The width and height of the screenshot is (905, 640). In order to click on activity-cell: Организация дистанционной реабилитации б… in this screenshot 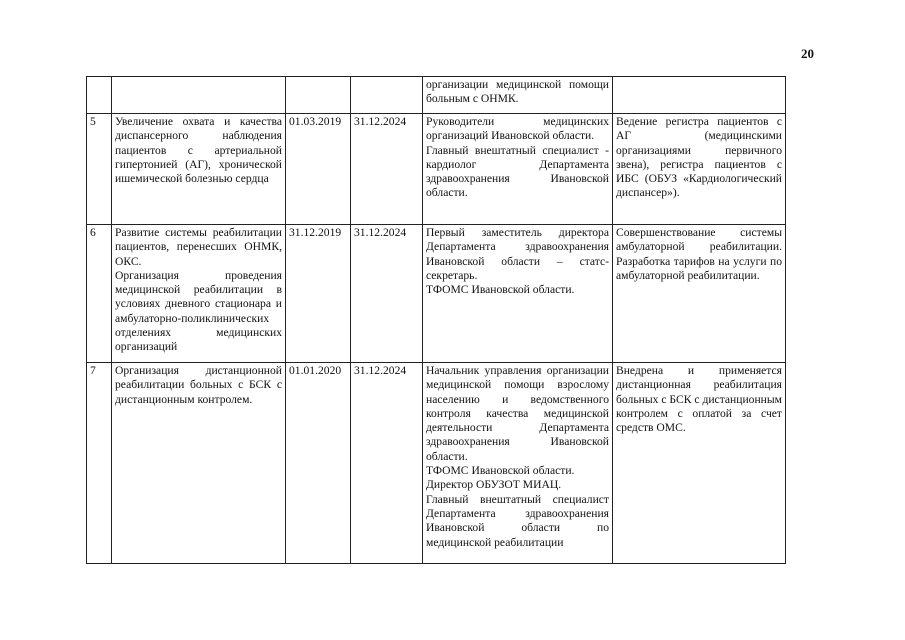, I will do `click(198, 463)`.